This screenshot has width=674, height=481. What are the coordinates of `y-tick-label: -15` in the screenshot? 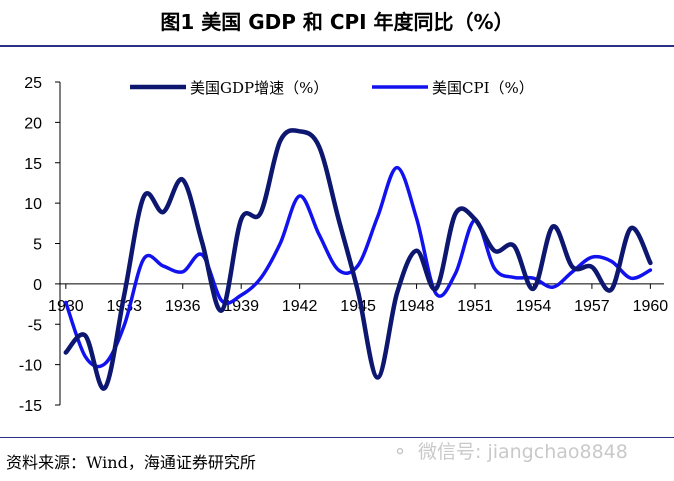 It's located at (30, 406).